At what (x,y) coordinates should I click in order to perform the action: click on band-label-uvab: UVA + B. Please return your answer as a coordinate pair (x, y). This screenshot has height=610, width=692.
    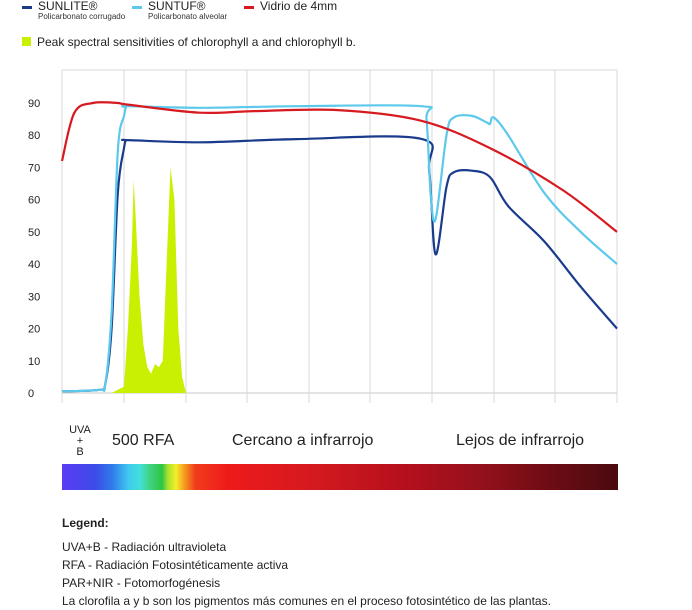
    Looking at the image, I should click on (80, 441).